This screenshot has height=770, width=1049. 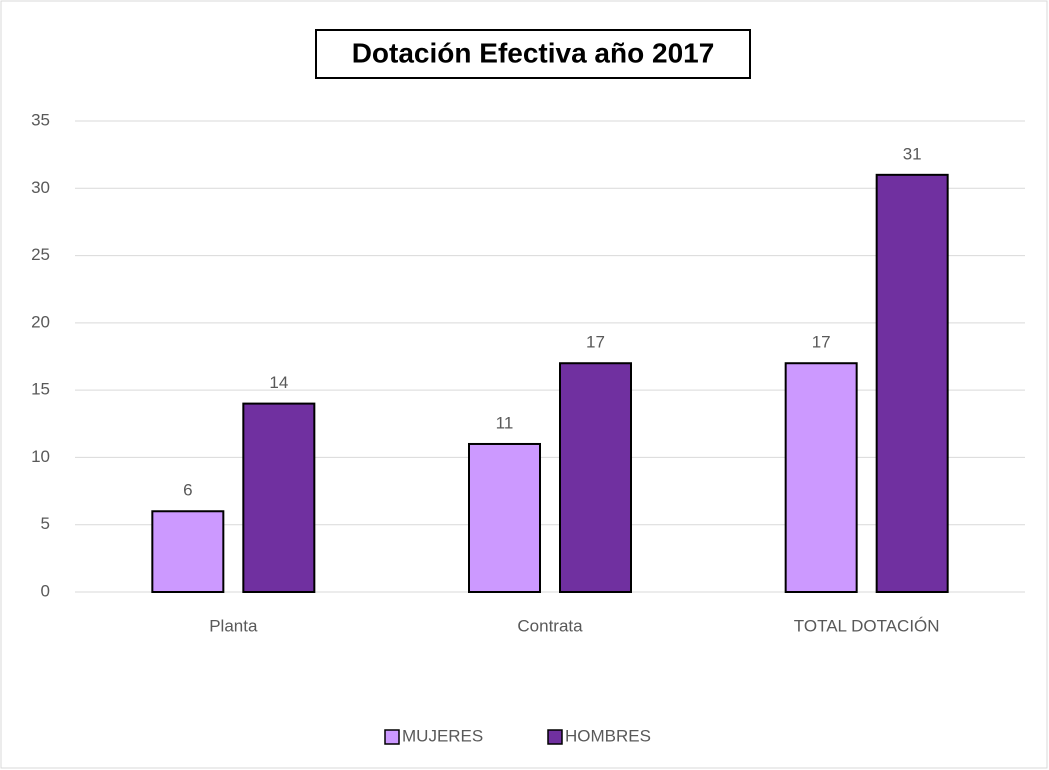 What do you see at coordinates (550, 625) in the screenshot?
I see `x-tick-label: Contrata` at bounding box center [550, 625].